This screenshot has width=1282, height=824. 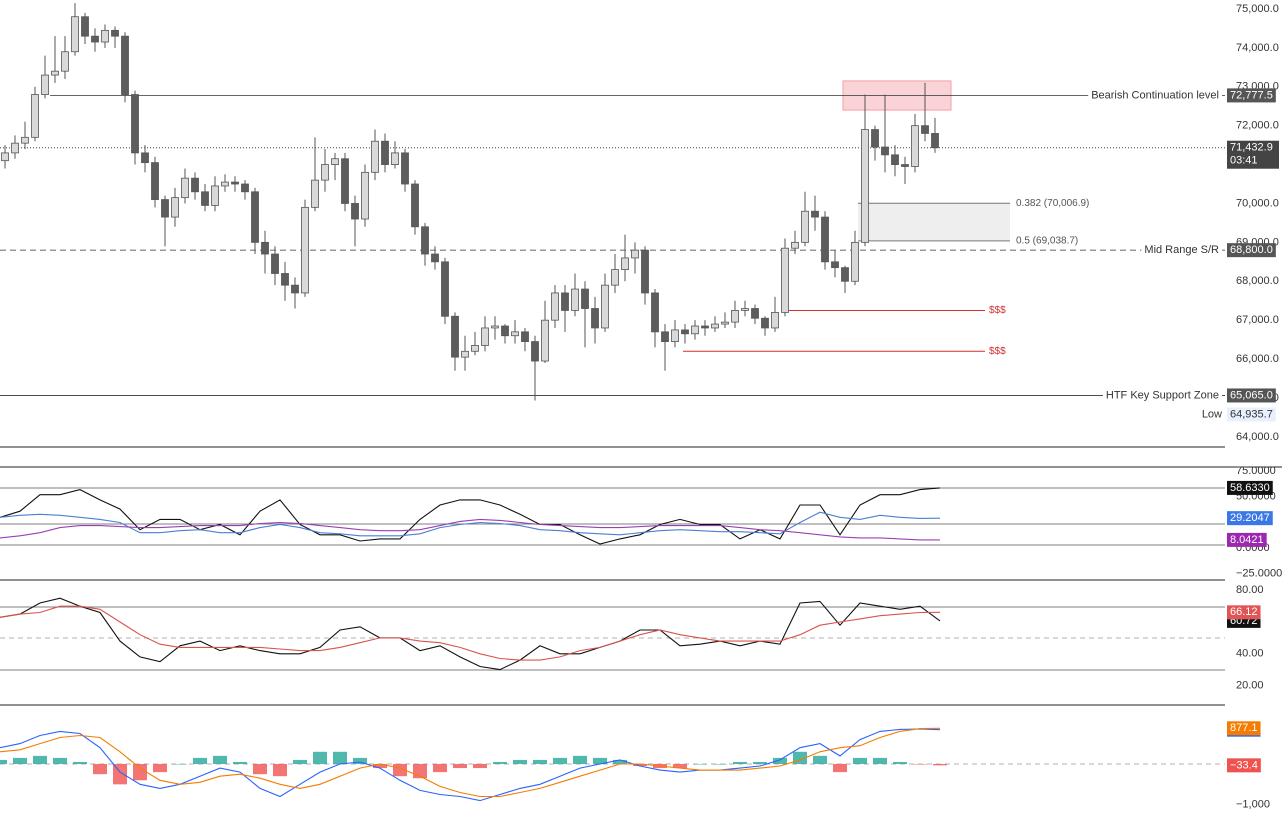 I want to click on last-price-tag: 71,432.903:41, so click(x=1253, y=154).